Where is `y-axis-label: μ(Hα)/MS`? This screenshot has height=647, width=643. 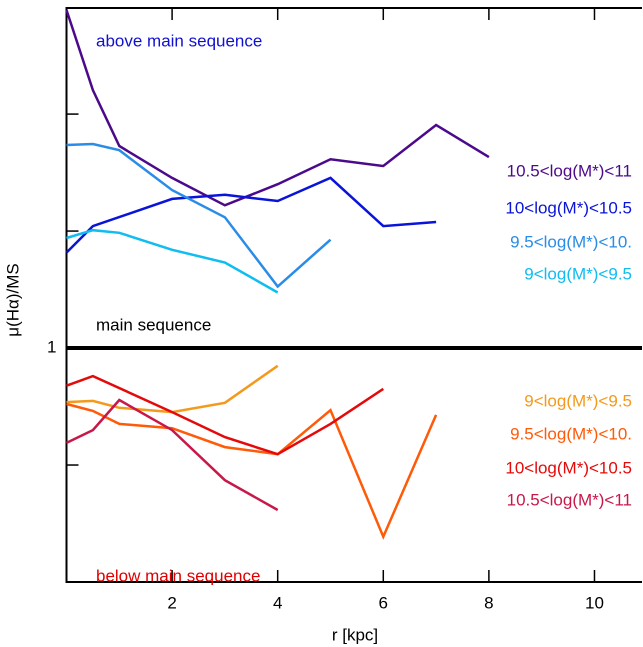 y-axis-label: μ(Hα)/MS is located at coordinates (12, 299).